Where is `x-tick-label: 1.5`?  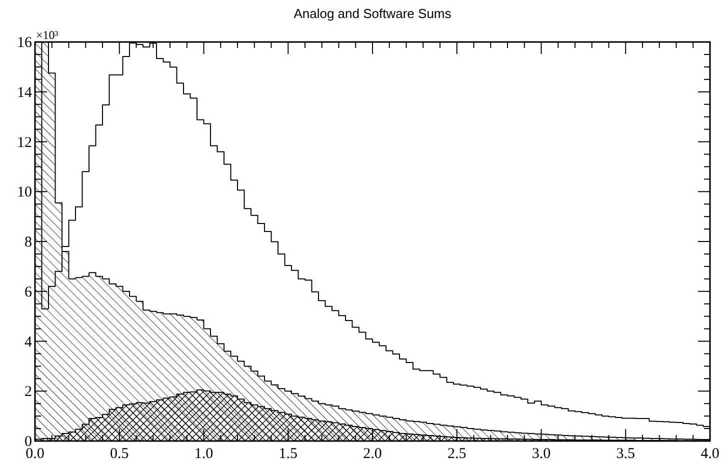
x-tick-label: 1.5 is located at coordinates (288, 454).